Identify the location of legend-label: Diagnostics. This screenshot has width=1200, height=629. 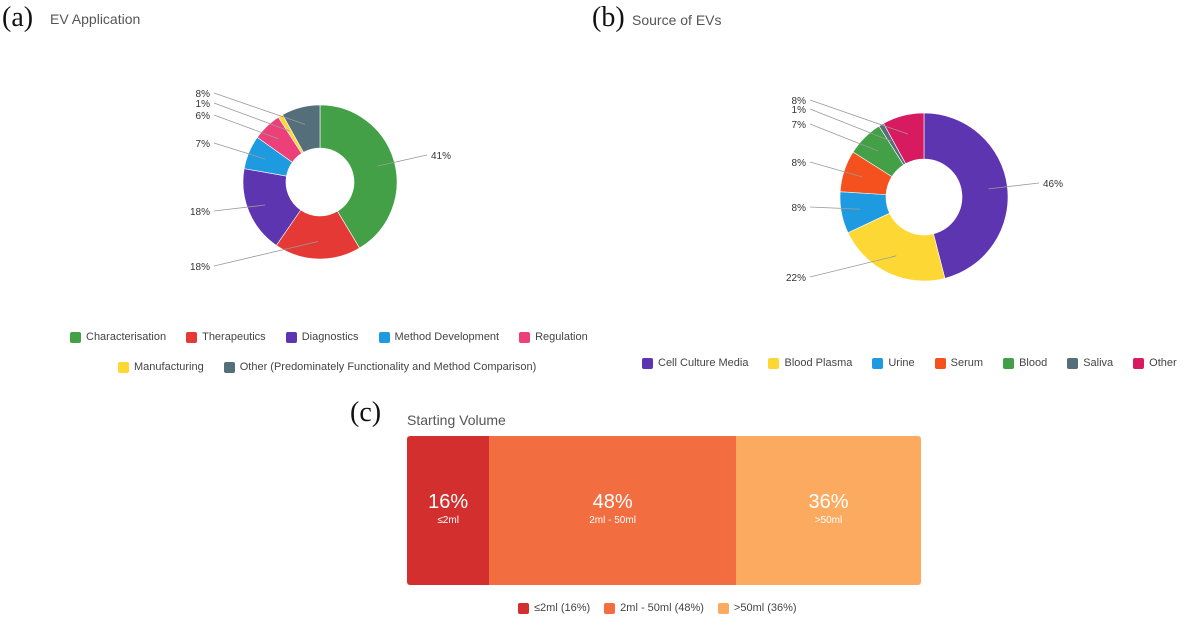
(330, 337).